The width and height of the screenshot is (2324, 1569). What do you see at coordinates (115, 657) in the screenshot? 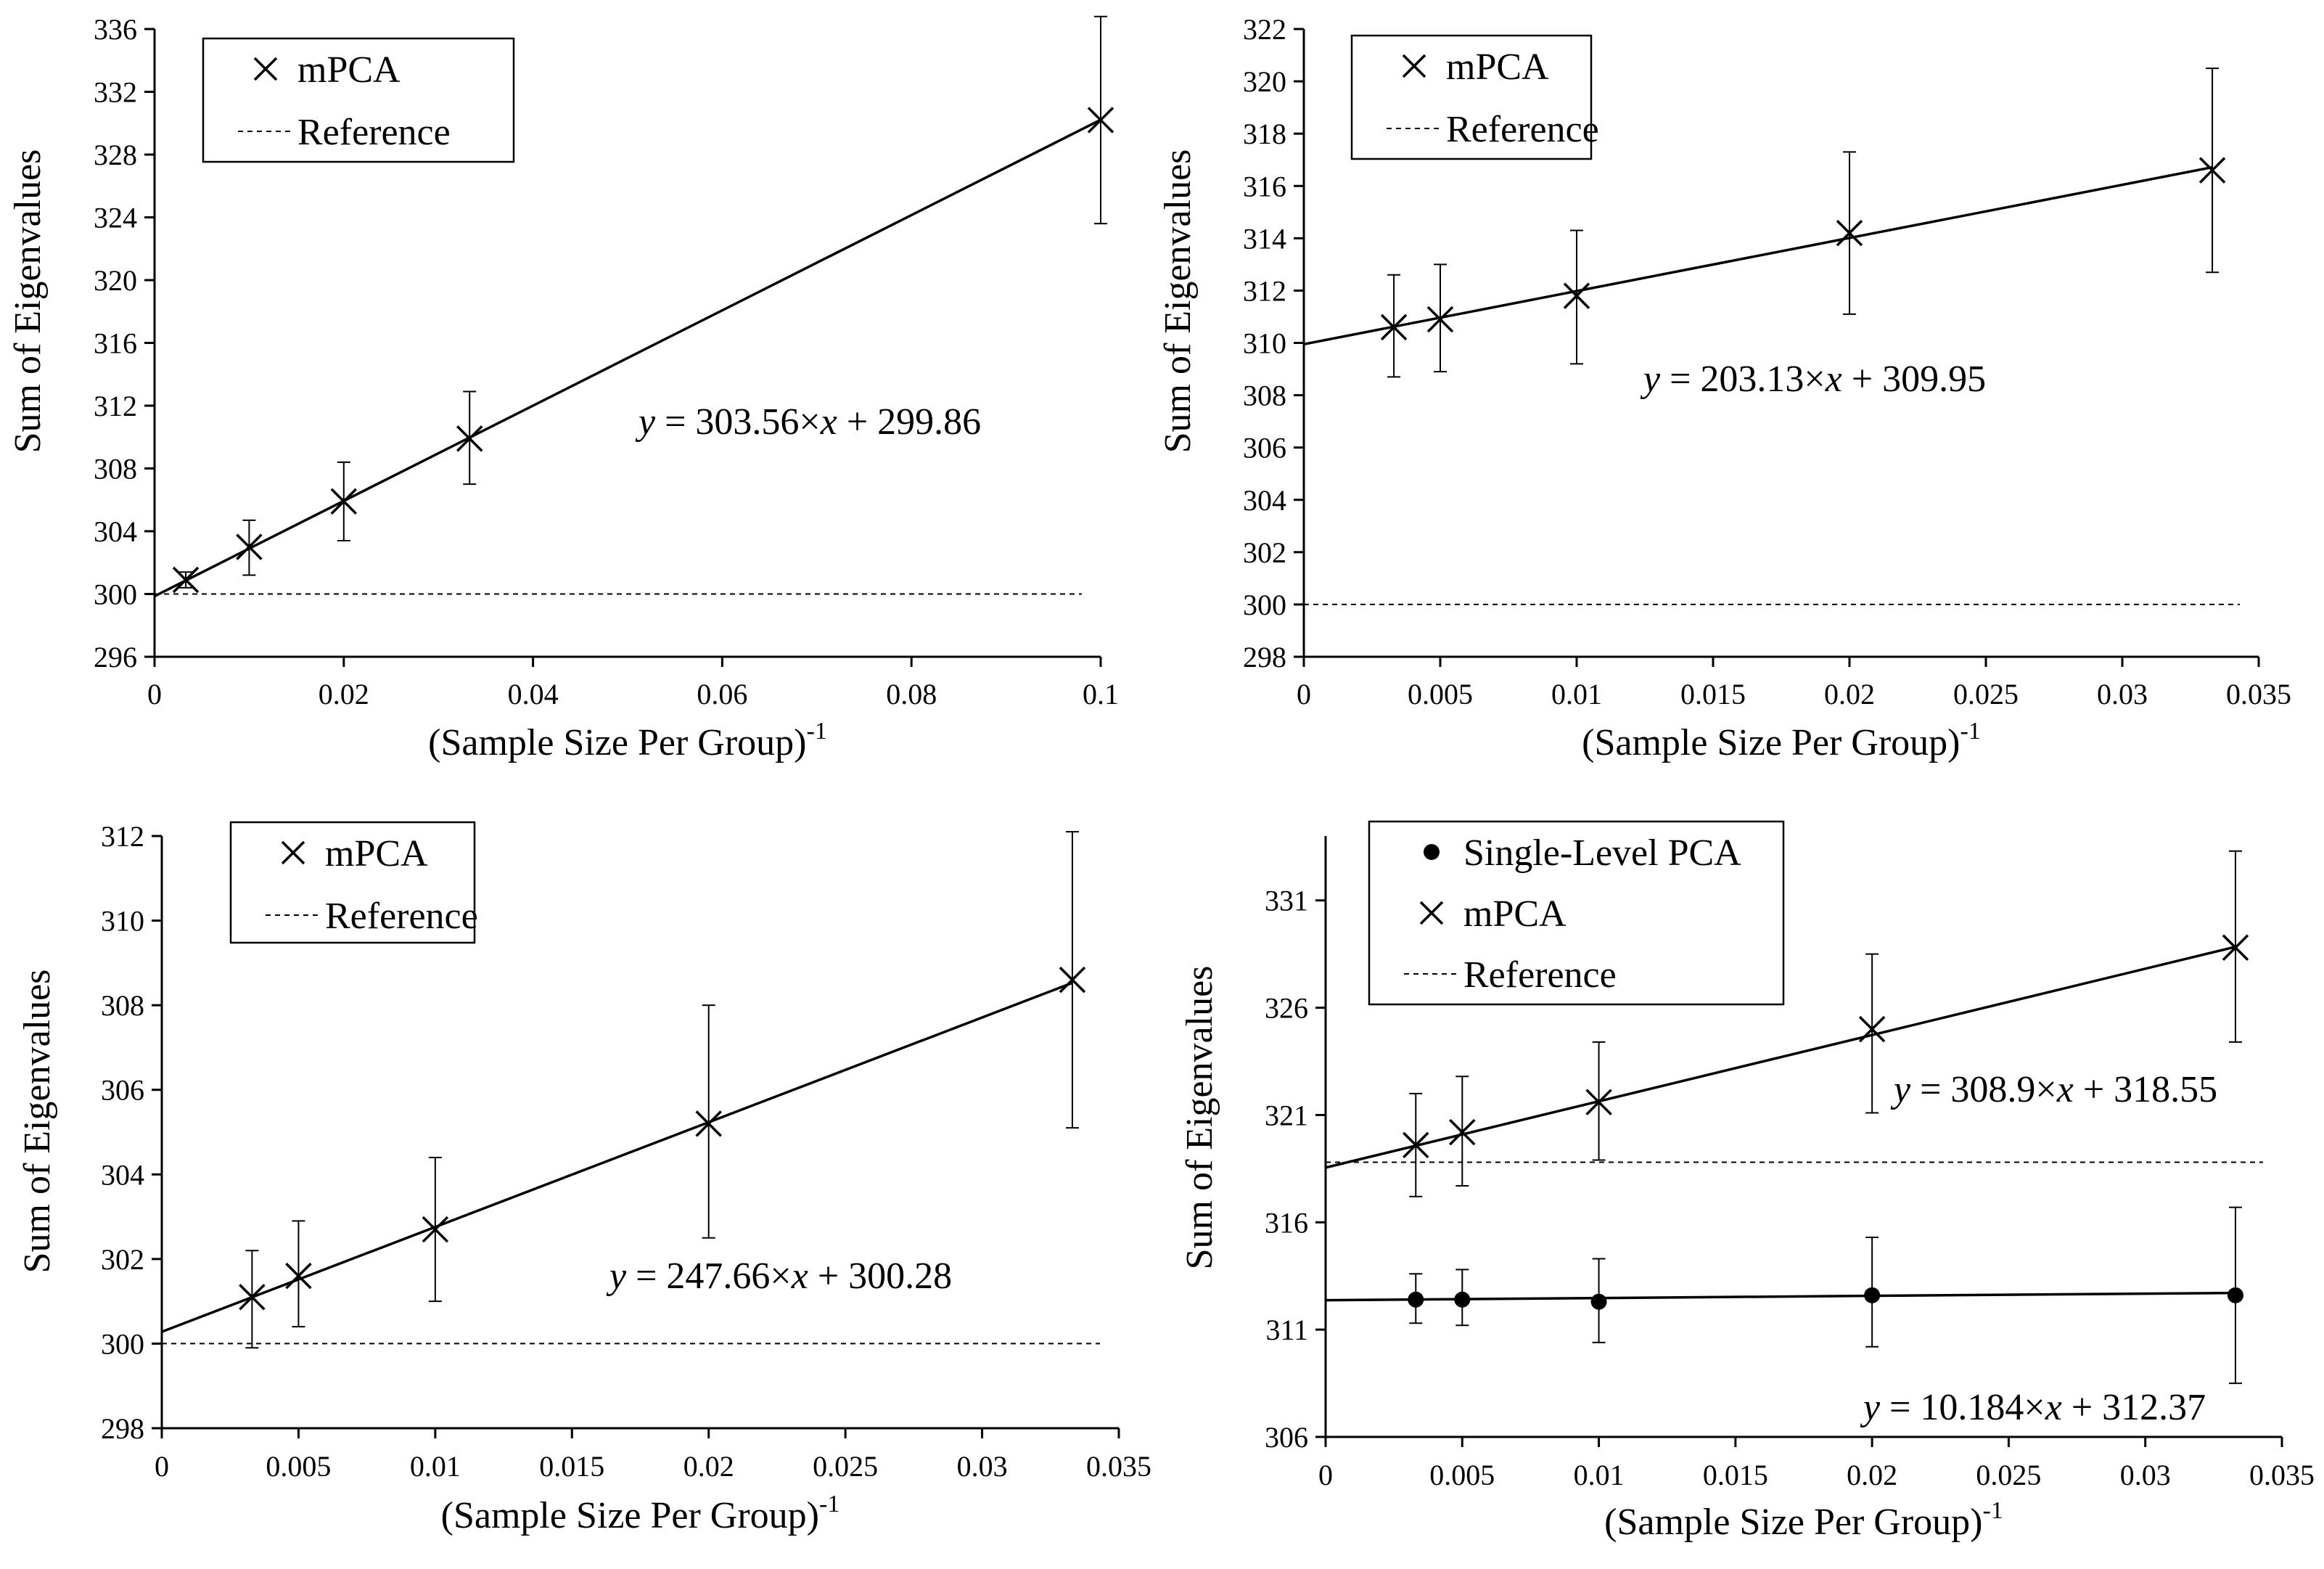
I see `y-tick-label: 296` at bounding box center [115, 657].